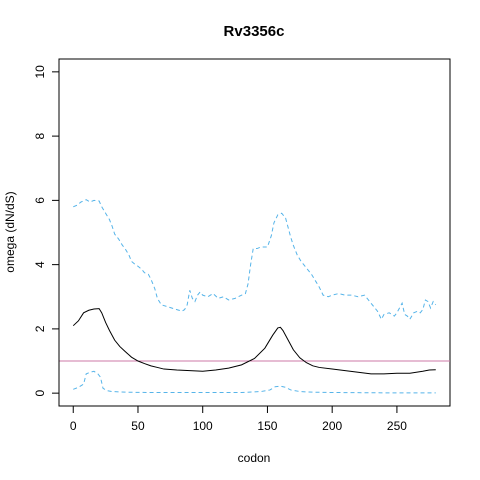 This screenshot has height=480, width=480. I want to click on series-lower-bound-line, so click(254, 382).